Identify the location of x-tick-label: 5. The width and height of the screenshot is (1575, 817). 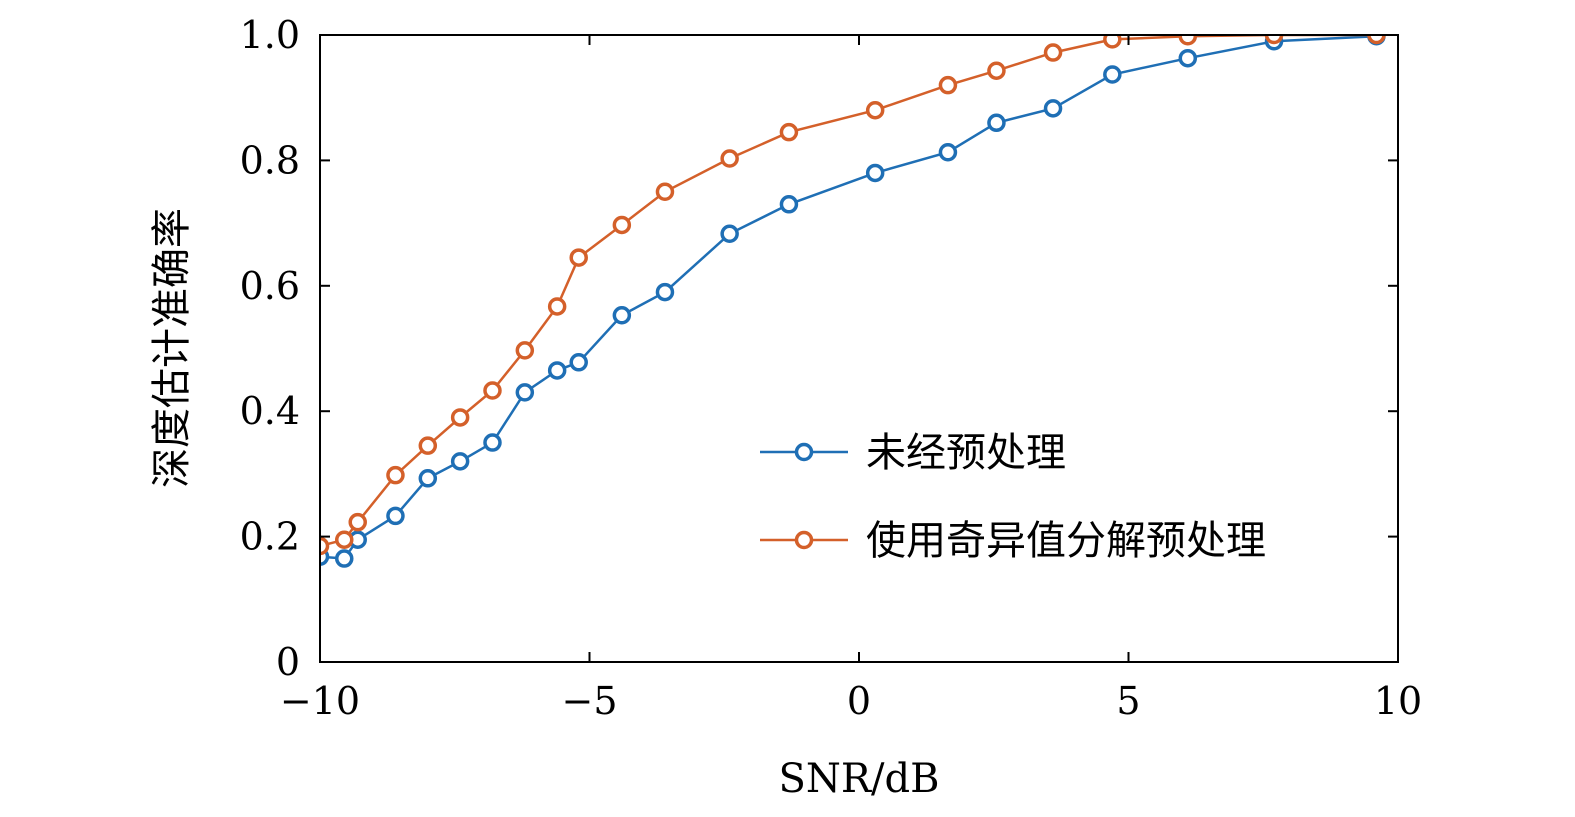
(1128, 701).